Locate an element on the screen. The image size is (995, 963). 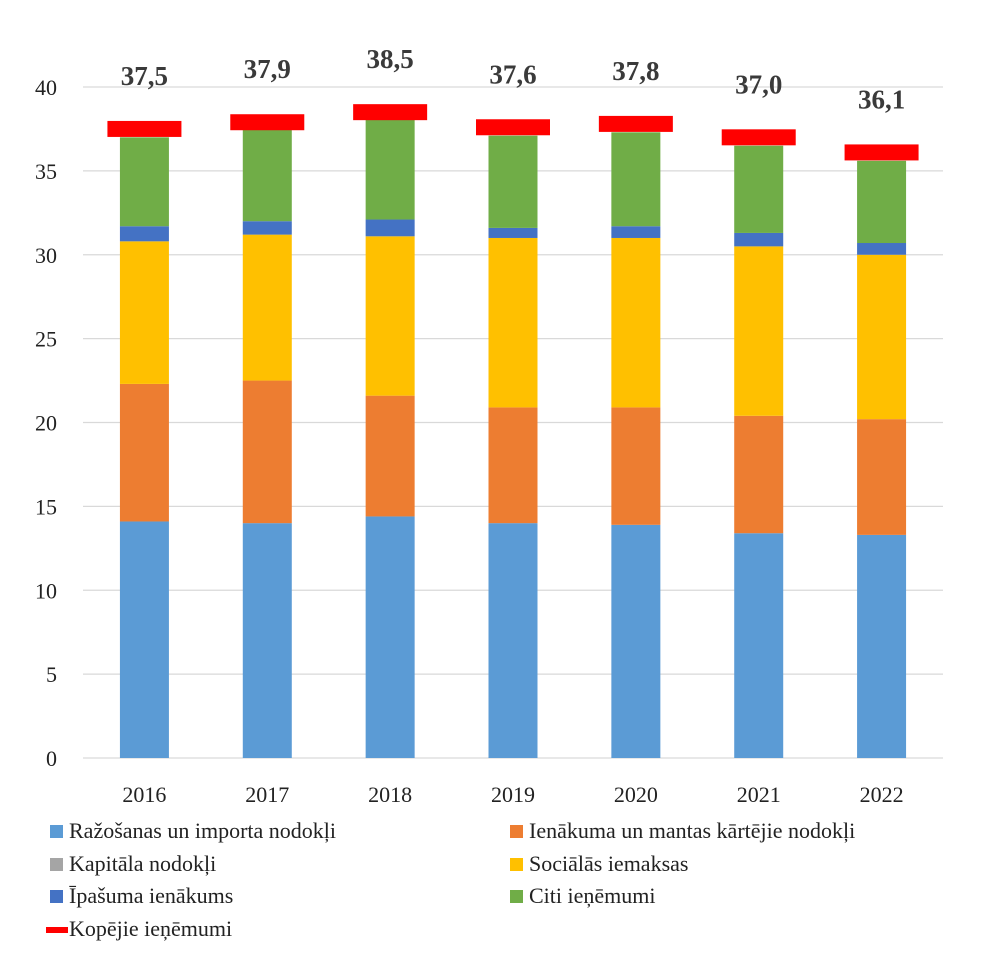
legend-item-ipasuma-ienakums: Īpašuma ienākums is located at coordinates (141, 895).